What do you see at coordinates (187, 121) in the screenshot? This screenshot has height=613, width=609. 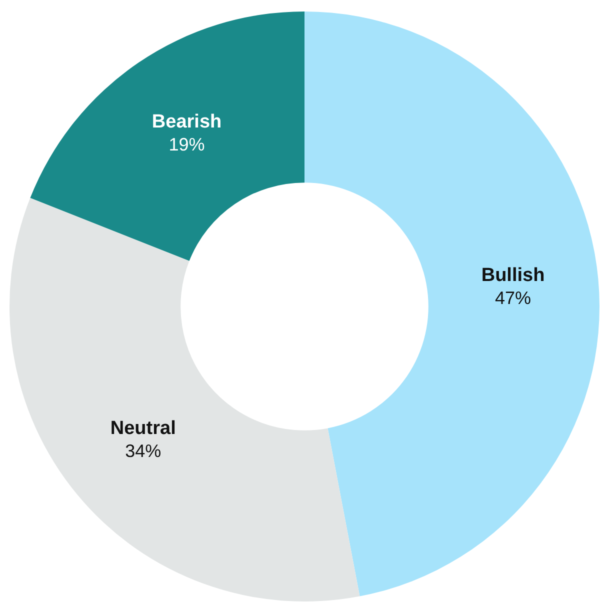 I see `slice-label: Bearish` at bounding box center [187, 121].